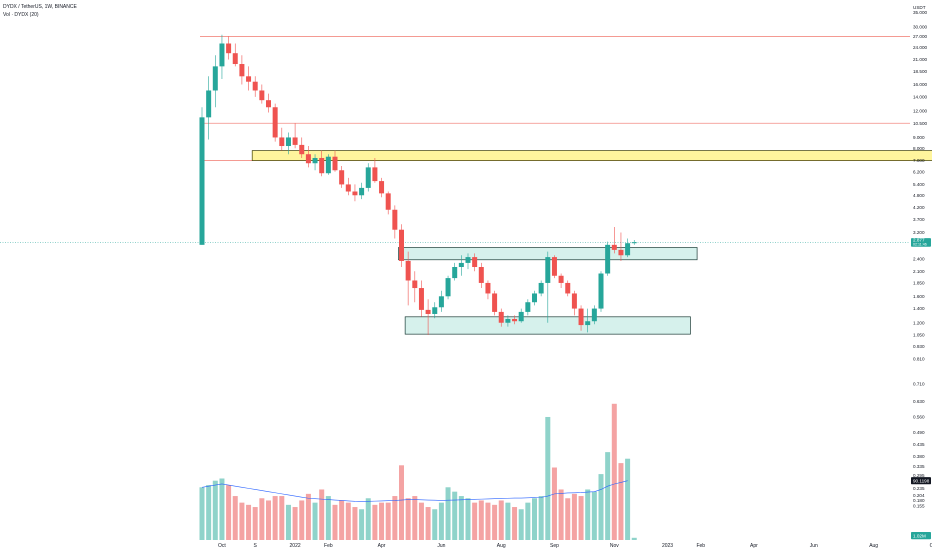 The width and height of the screenshot is (932, 550). I want to click on time-tick-label: S, so click(256, 546).